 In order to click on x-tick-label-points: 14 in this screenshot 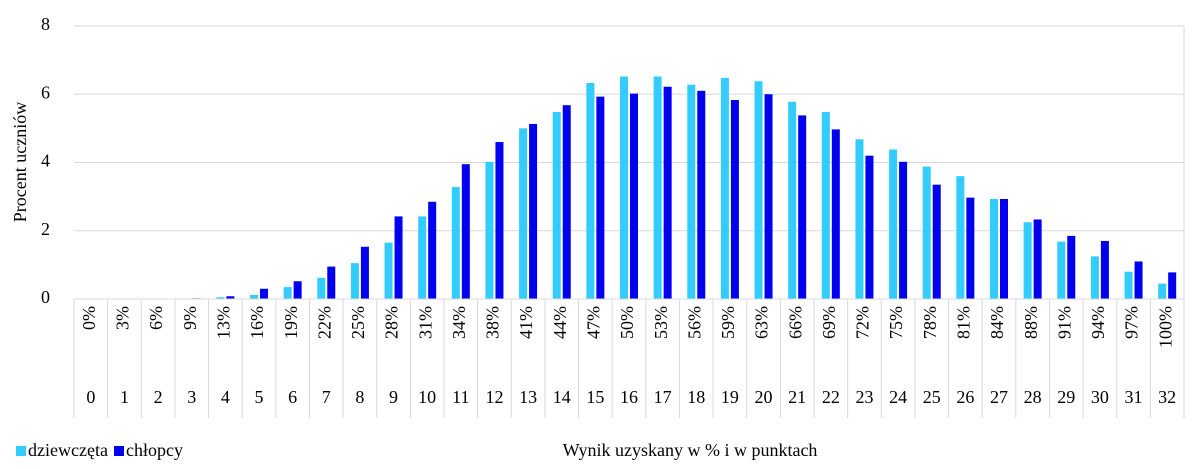, I will do `click(562, 397)`.